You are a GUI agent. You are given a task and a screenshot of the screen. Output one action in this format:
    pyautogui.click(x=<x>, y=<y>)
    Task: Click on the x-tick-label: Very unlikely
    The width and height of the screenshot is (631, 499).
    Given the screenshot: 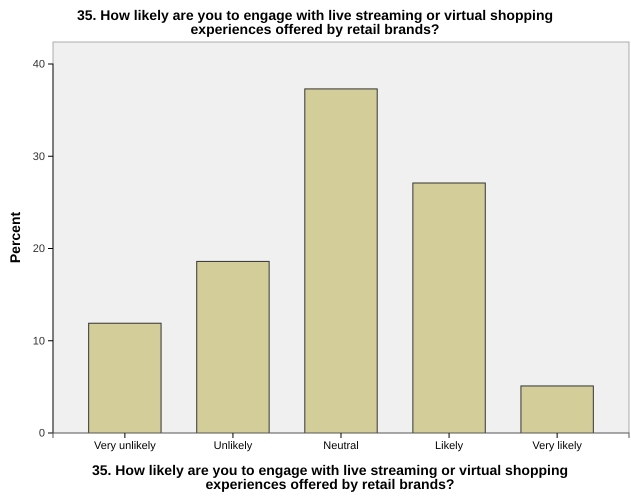 What is the action you would take?
    pyautogui.click(x=125, y=446)
    